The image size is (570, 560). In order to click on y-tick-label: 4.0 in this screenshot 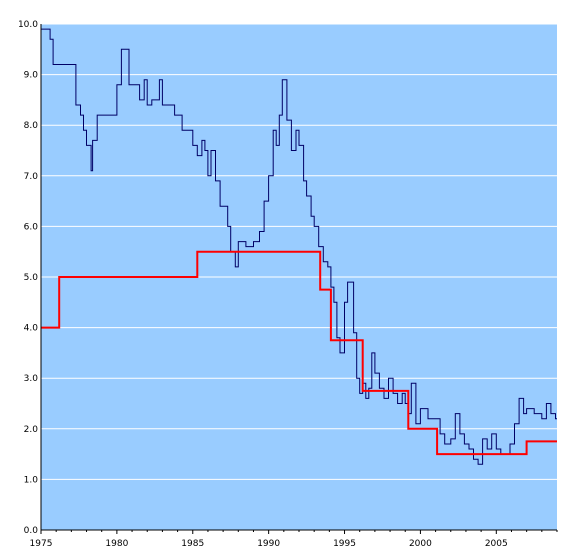, I will do `click(31, 329)`.